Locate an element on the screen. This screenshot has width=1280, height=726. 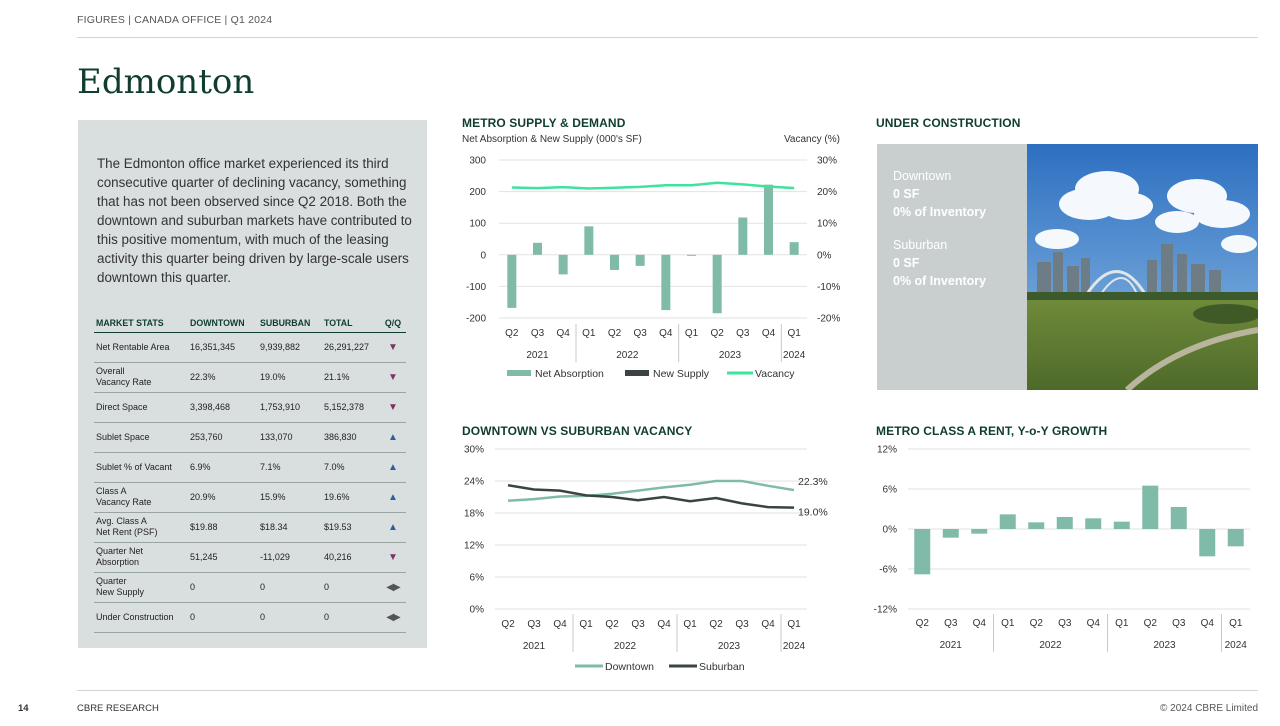
uc-suburban-label: Suburban is located at coordinates (920, 245).